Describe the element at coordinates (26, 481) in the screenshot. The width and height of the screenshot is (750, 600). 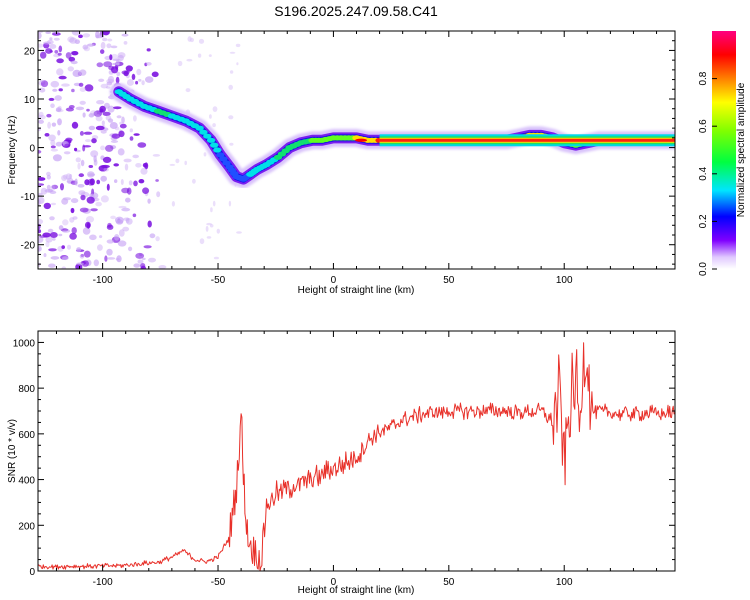
I see `y-tick-label: 400` at that location.